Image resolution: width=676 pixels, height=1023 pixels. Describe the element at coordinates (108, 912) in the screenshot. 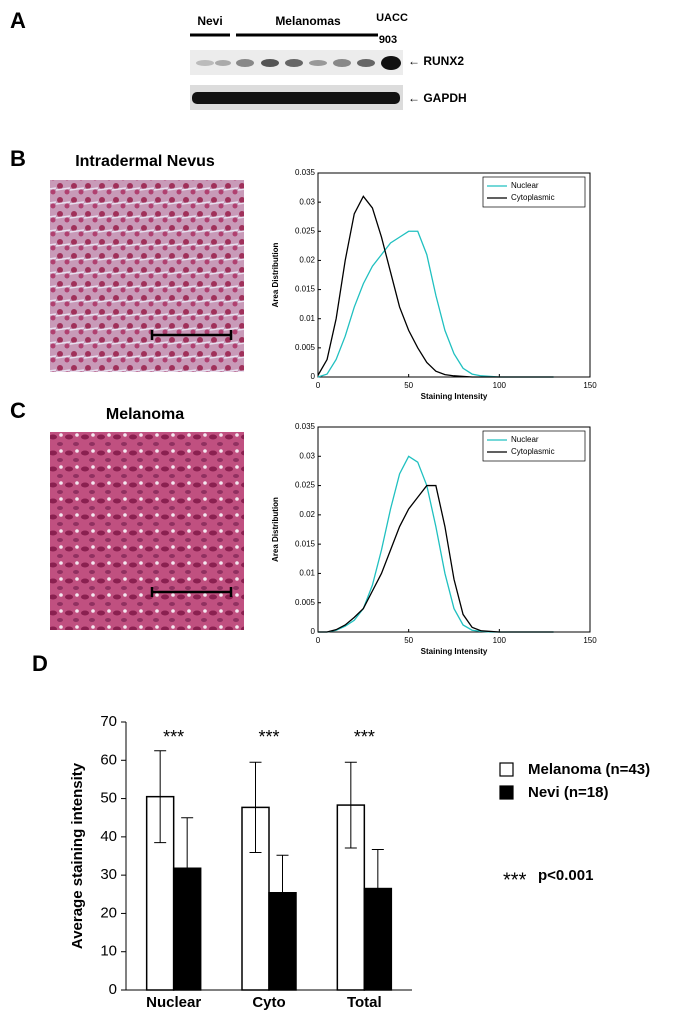

I see `y-tick-label: 20` at that location.